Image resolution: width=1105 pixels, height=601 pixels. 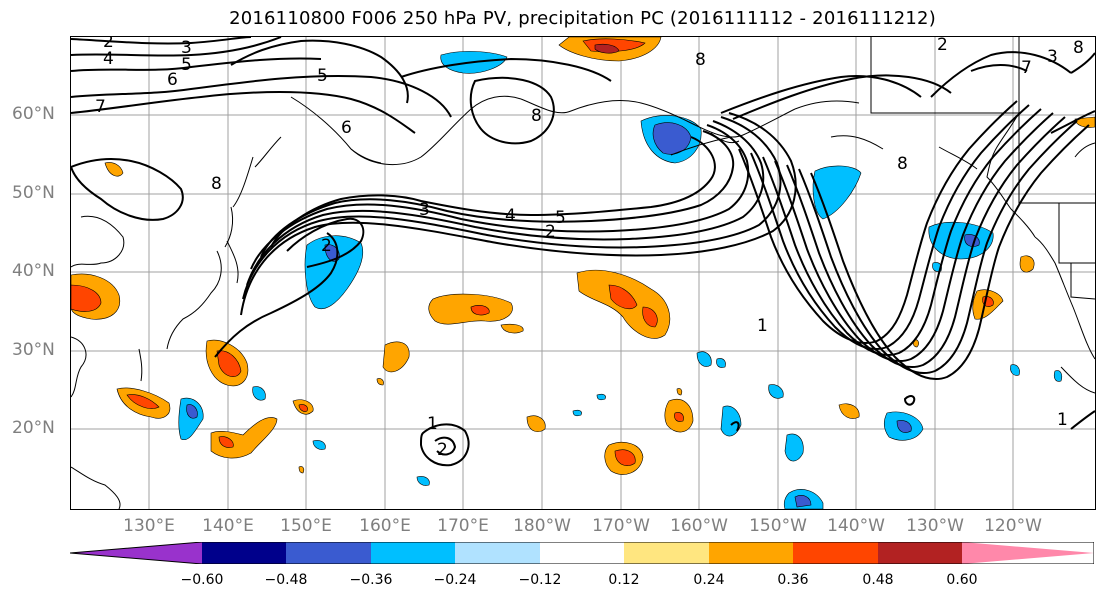 I want to click on lon-label: 170°W, so click(x=621, y=526).